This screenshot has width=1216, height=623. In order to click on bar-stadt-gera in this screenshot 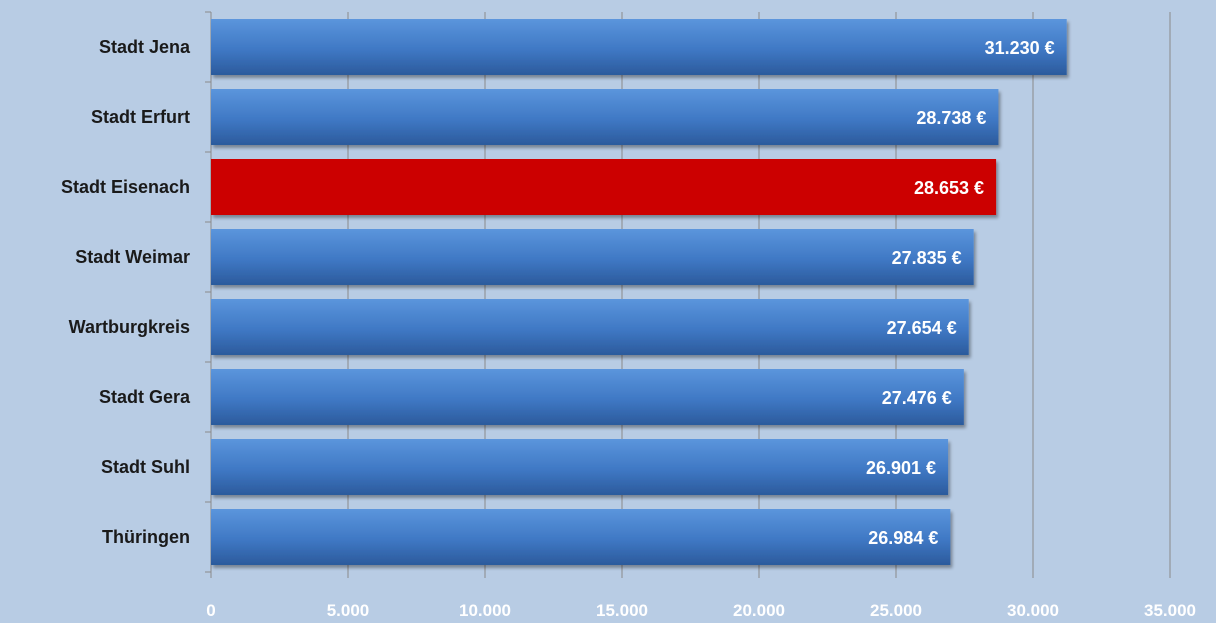, I will do `click(587, 397)`.